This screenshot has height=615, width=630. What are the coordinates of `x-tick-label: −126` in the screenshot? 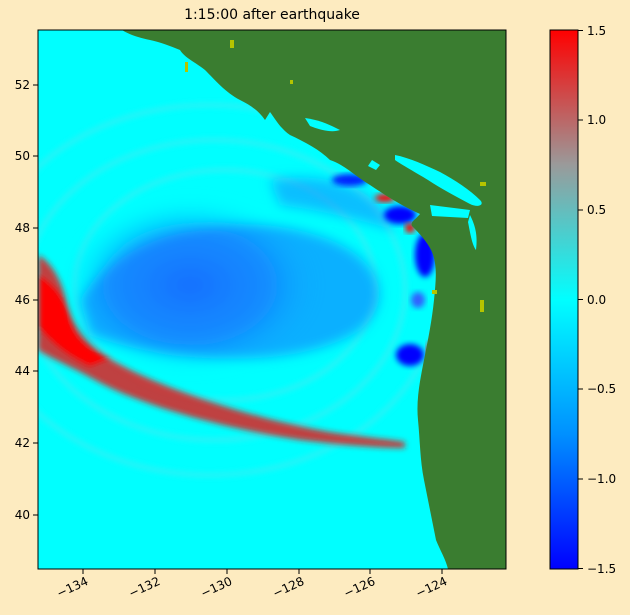 It's located at (359, 587).